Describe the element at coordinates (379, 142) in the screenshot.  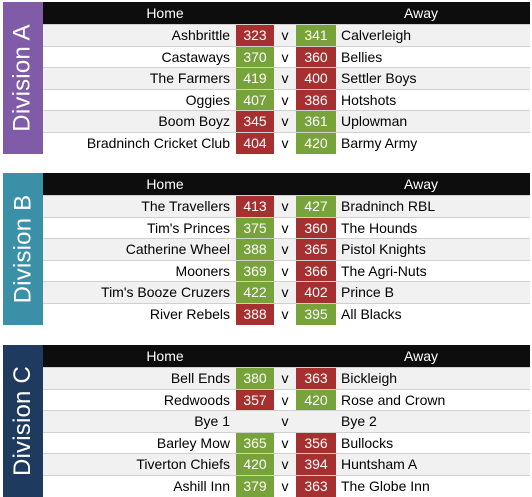
I see `away-team: Barmy Army` at that location.